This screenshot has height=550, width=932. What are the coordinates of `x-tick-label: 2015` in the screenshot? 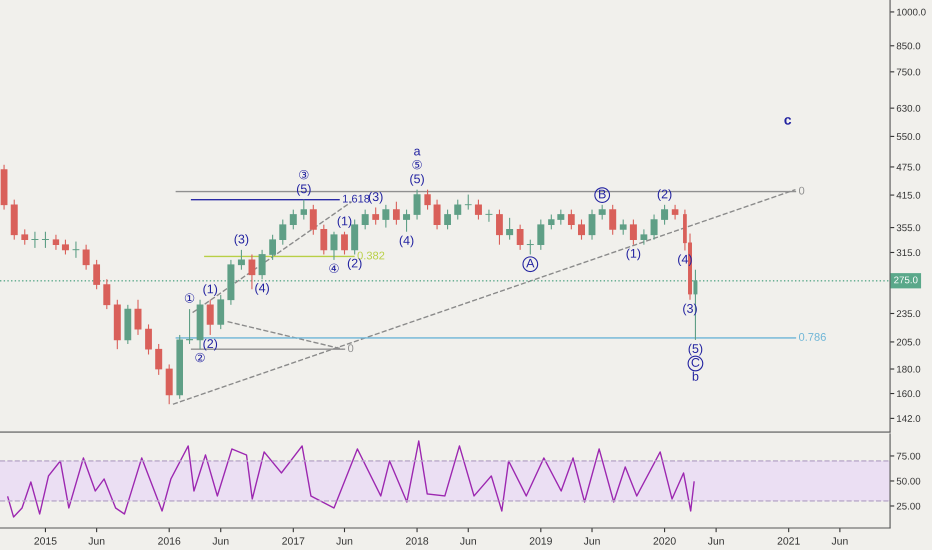 It's located at (45, 541).